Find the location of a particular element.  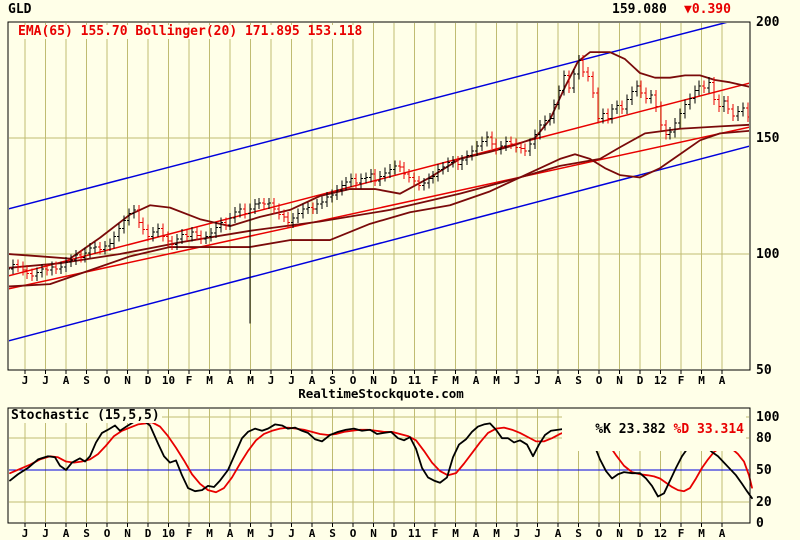

watermark-text: RealtimeStockquote.com is located at coordinates (381, 393).